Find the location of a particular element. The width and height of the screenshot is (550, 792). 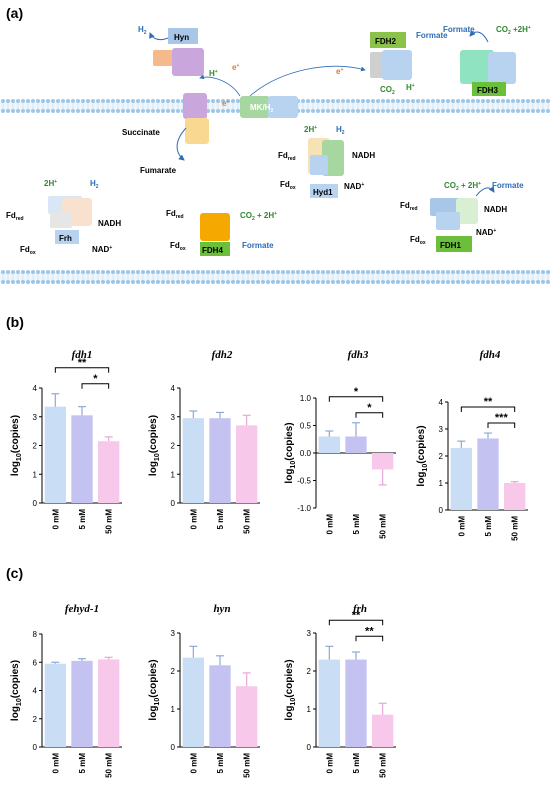

hyd1-fdred-sub: red is located at coordinates (292, 159).